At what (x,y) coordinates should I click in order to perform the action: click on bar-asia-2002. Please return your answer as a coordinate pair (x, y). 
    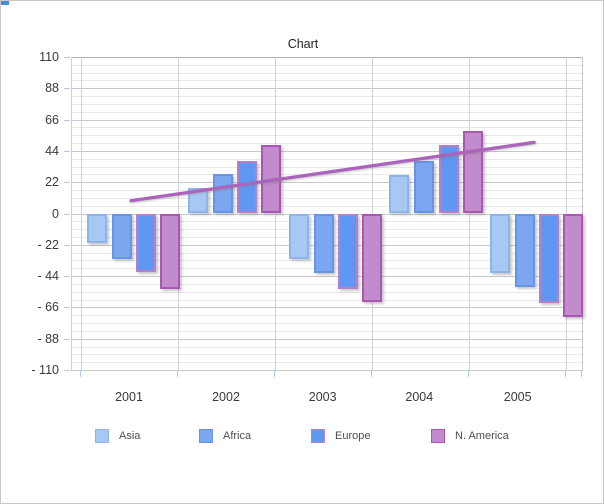
    Looking at the image, I should click on (197, 200).